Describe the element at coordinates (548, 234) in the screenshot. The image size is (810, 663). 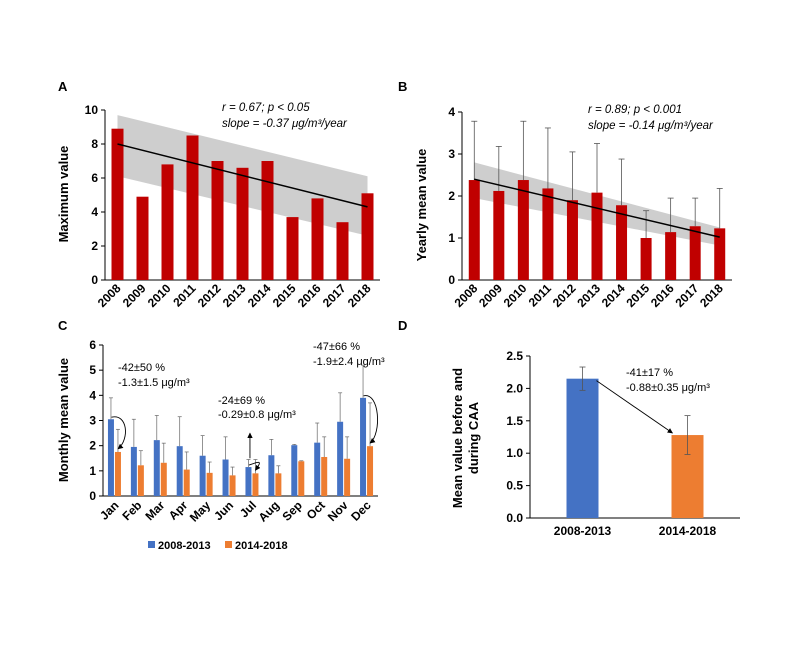
I see `panel-b-bar-2011` at that location.